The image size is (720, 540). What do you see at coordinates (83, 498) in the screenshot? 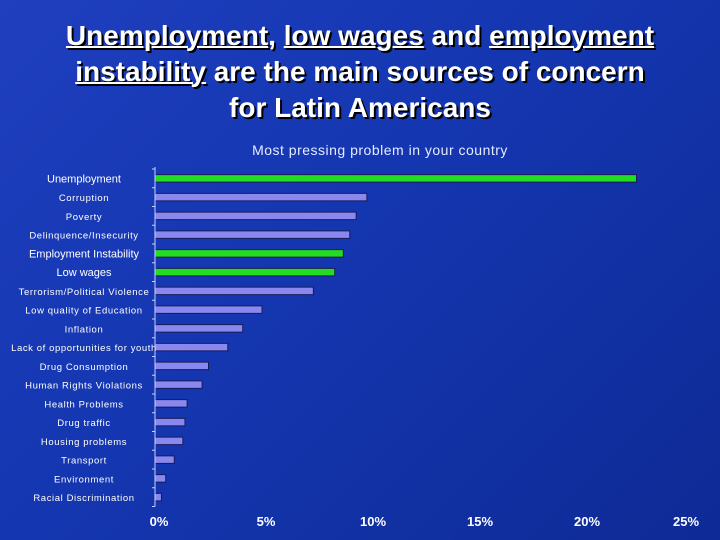
I see `category-label: Racial Discrimination` at bounding box center [83, 498].